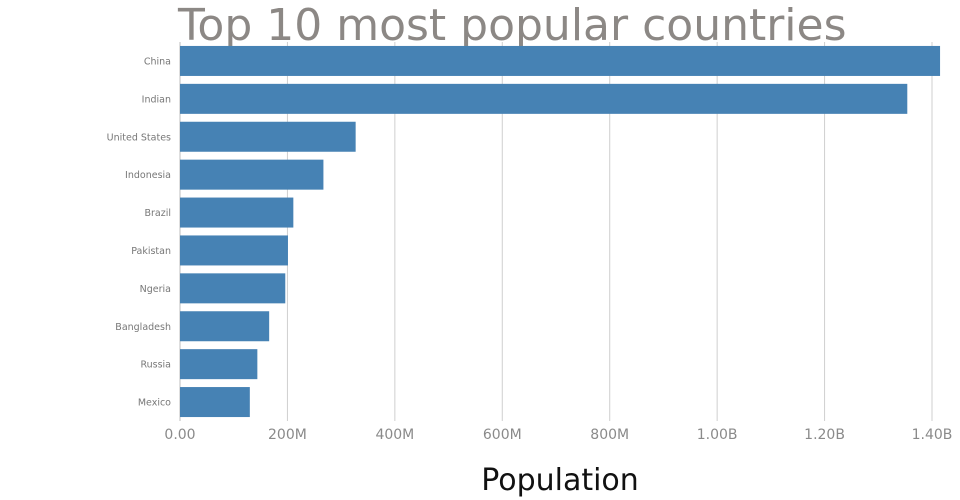 This screenshot has height=500, width=960. Describe the element at coordinates (717, 435) in the screenshot. I see `x-tick-label: 1.00B` at that location.